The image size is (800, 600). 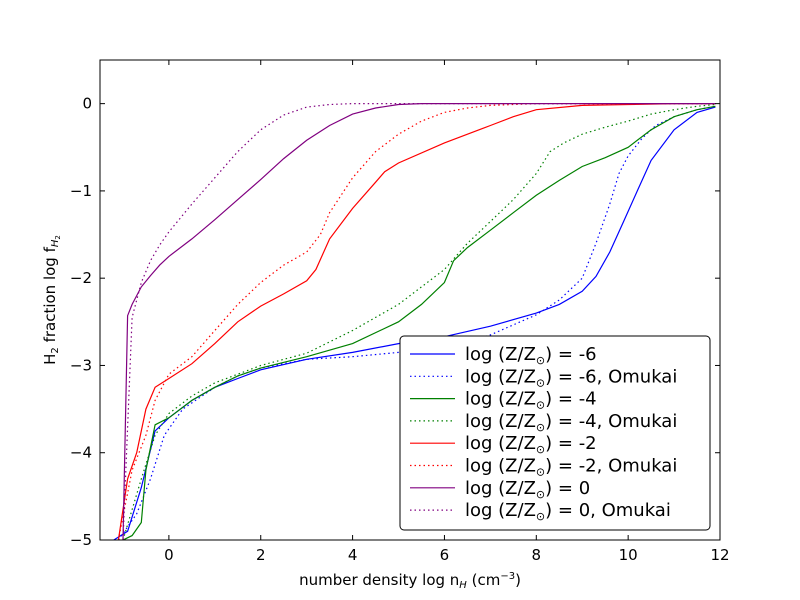 I want to click on x-tick-label: 4, so click(x=353, y=555).